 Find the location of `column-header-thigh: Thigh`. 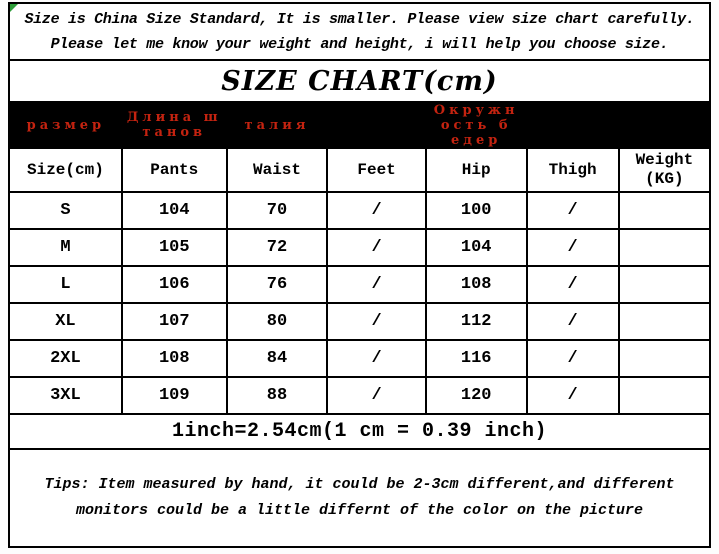

column-header-thigh: Thigh is located at coordinates (572, 170).